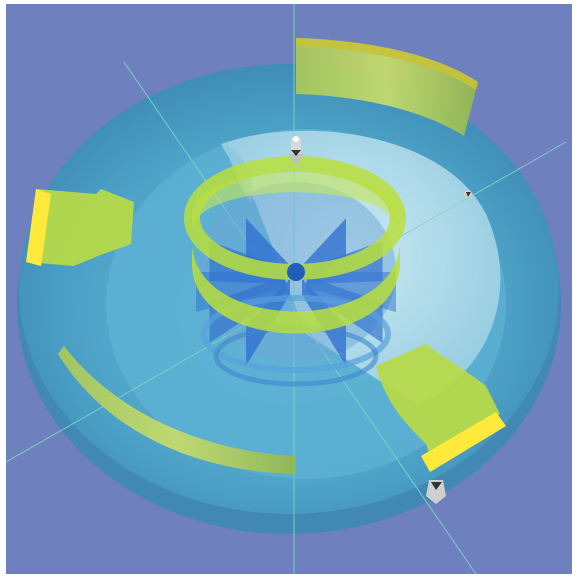 The width and height of the screenshot is (577, 580). I want to click on baffle-left-edge, so click(38, 227).